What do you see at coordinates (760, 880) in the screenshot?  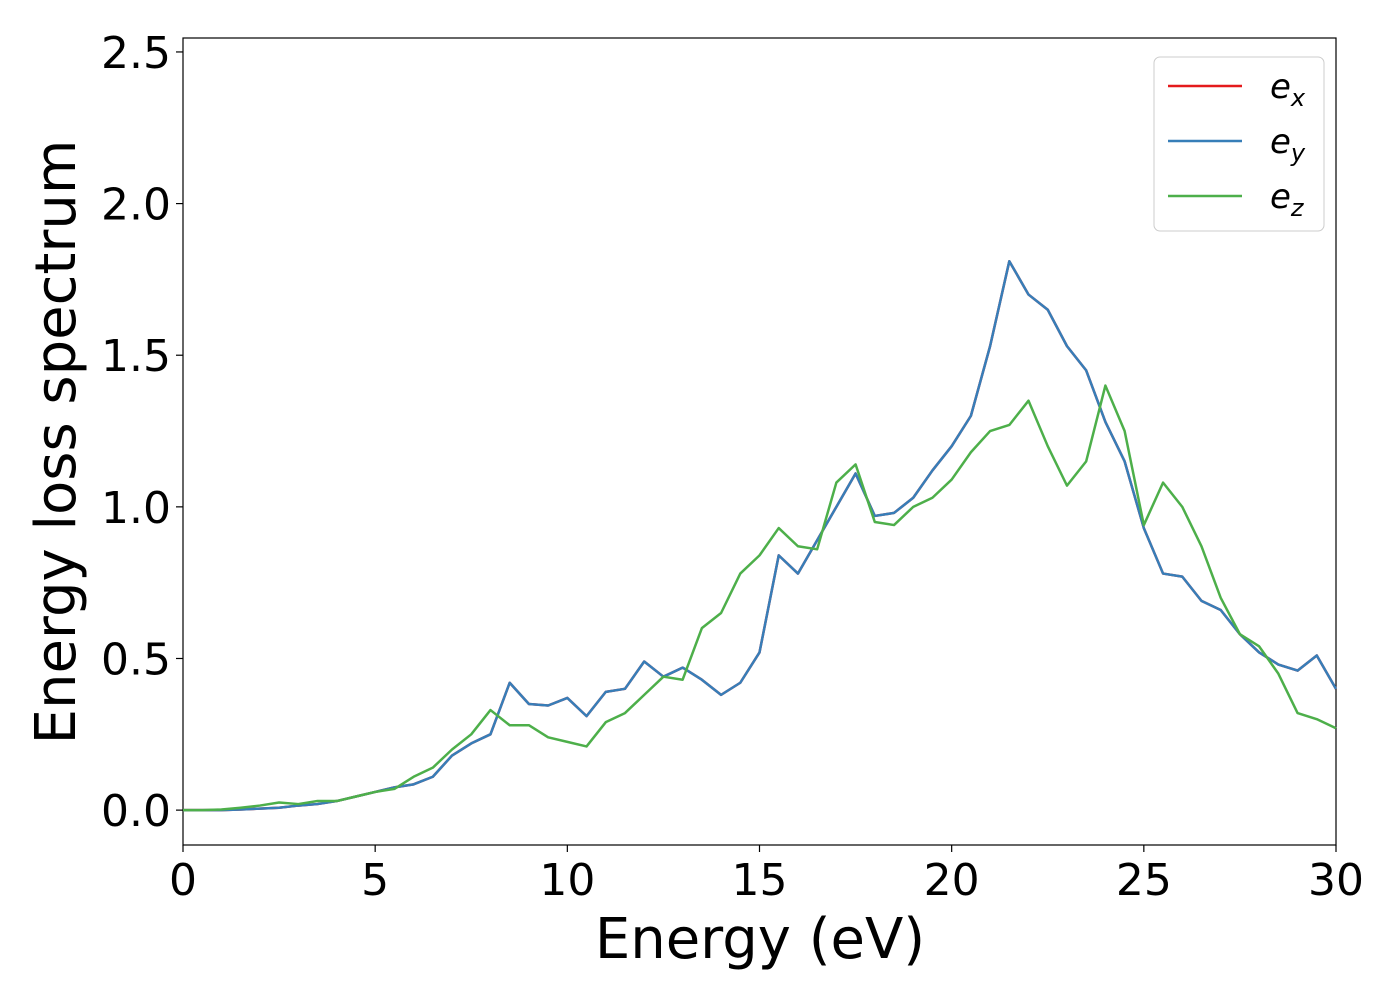 I see `x-tick-label: 15` at bounding box center [760, 880].